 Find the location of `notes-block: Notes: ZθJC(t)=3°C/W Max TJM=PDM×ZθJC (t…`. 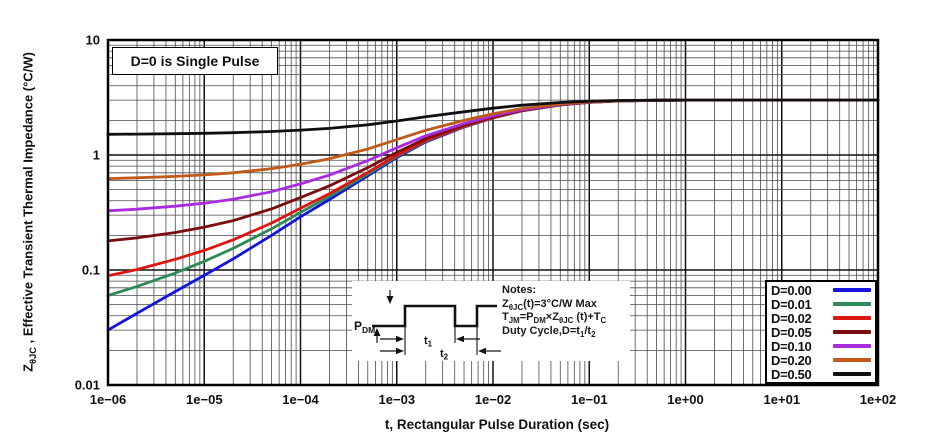

notes-block: Notes: ZθJC(t)=3°C/W Max TJM=PDM×ZθJC (t… is located at coordinates (566, 311).